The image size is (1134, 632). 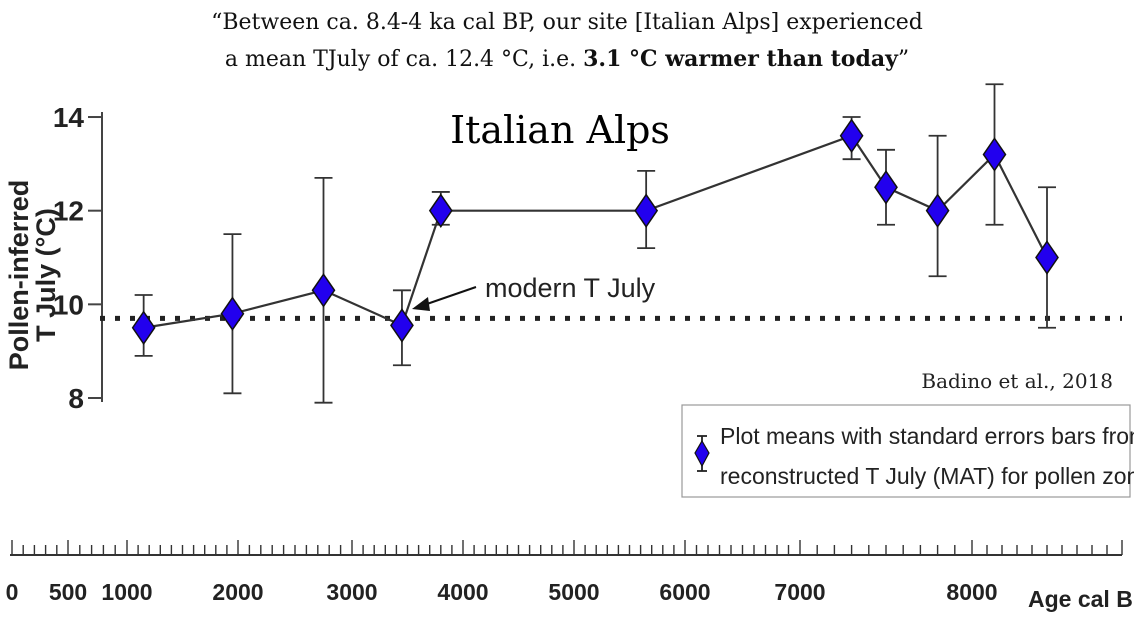 I want to click on y-axis-label: Pollen-inferred T July (°C), so click(x=32, y=275).